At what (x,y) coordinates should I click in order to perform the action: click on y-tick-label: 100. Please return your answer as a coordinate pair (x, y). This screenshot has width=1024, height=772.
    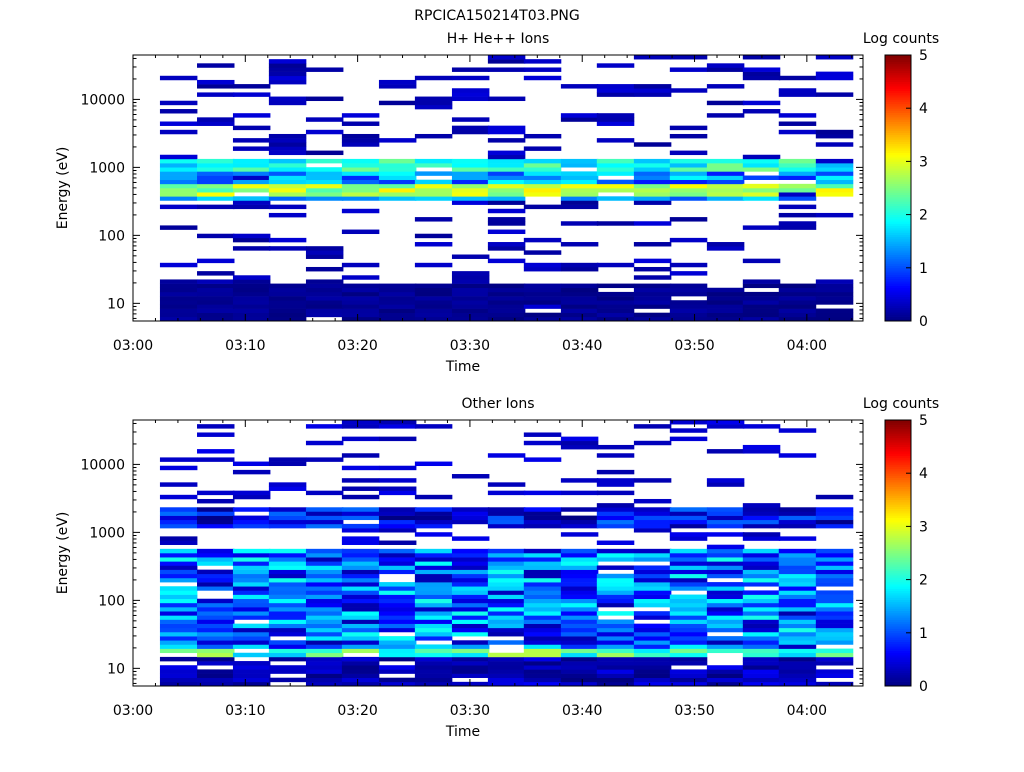
    Looking at the image, I should click on (111, 236).